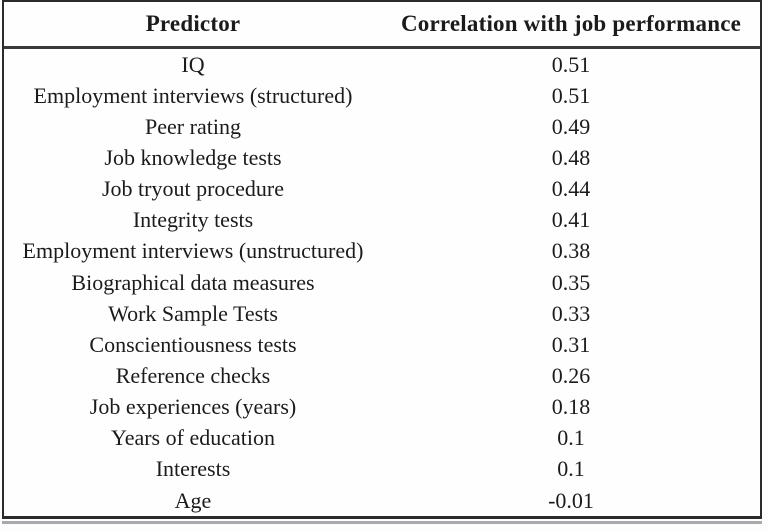  I want to click on table-row: Reference checks 0.26, so click(382, 375).